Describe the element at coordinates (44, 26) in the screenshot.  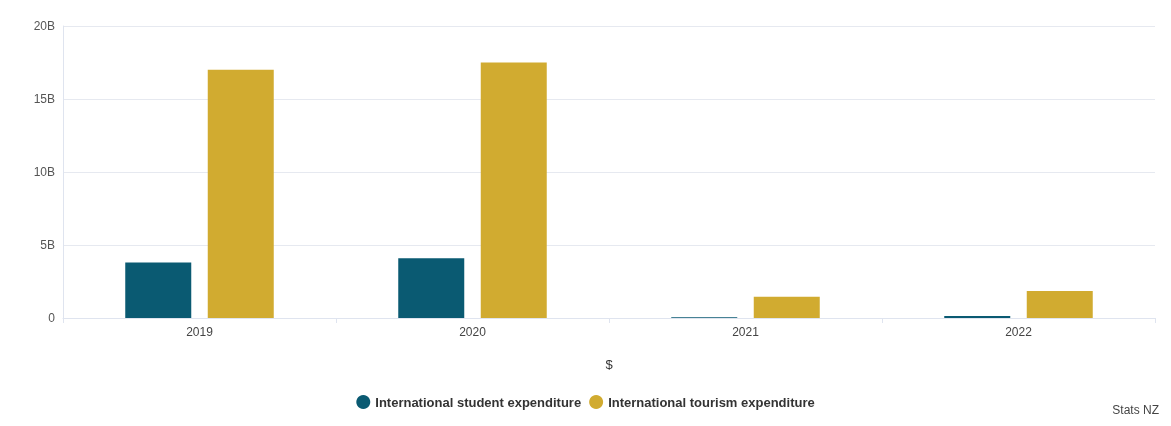
I see `y-tick-label: 20B` at that location.